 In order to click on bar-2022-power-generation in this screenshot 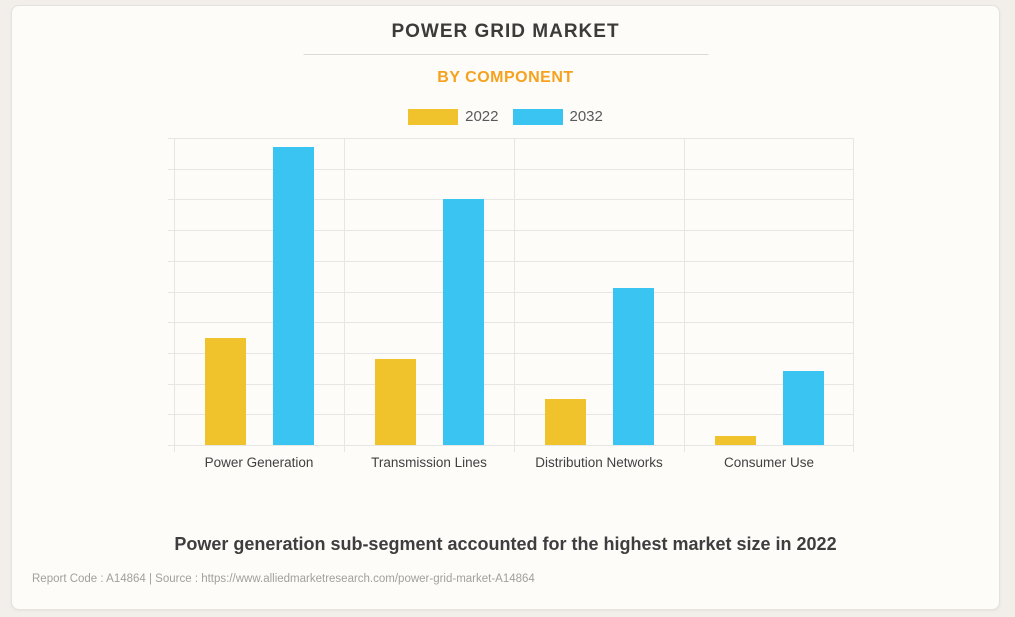, I will do `click(225, 391)`.